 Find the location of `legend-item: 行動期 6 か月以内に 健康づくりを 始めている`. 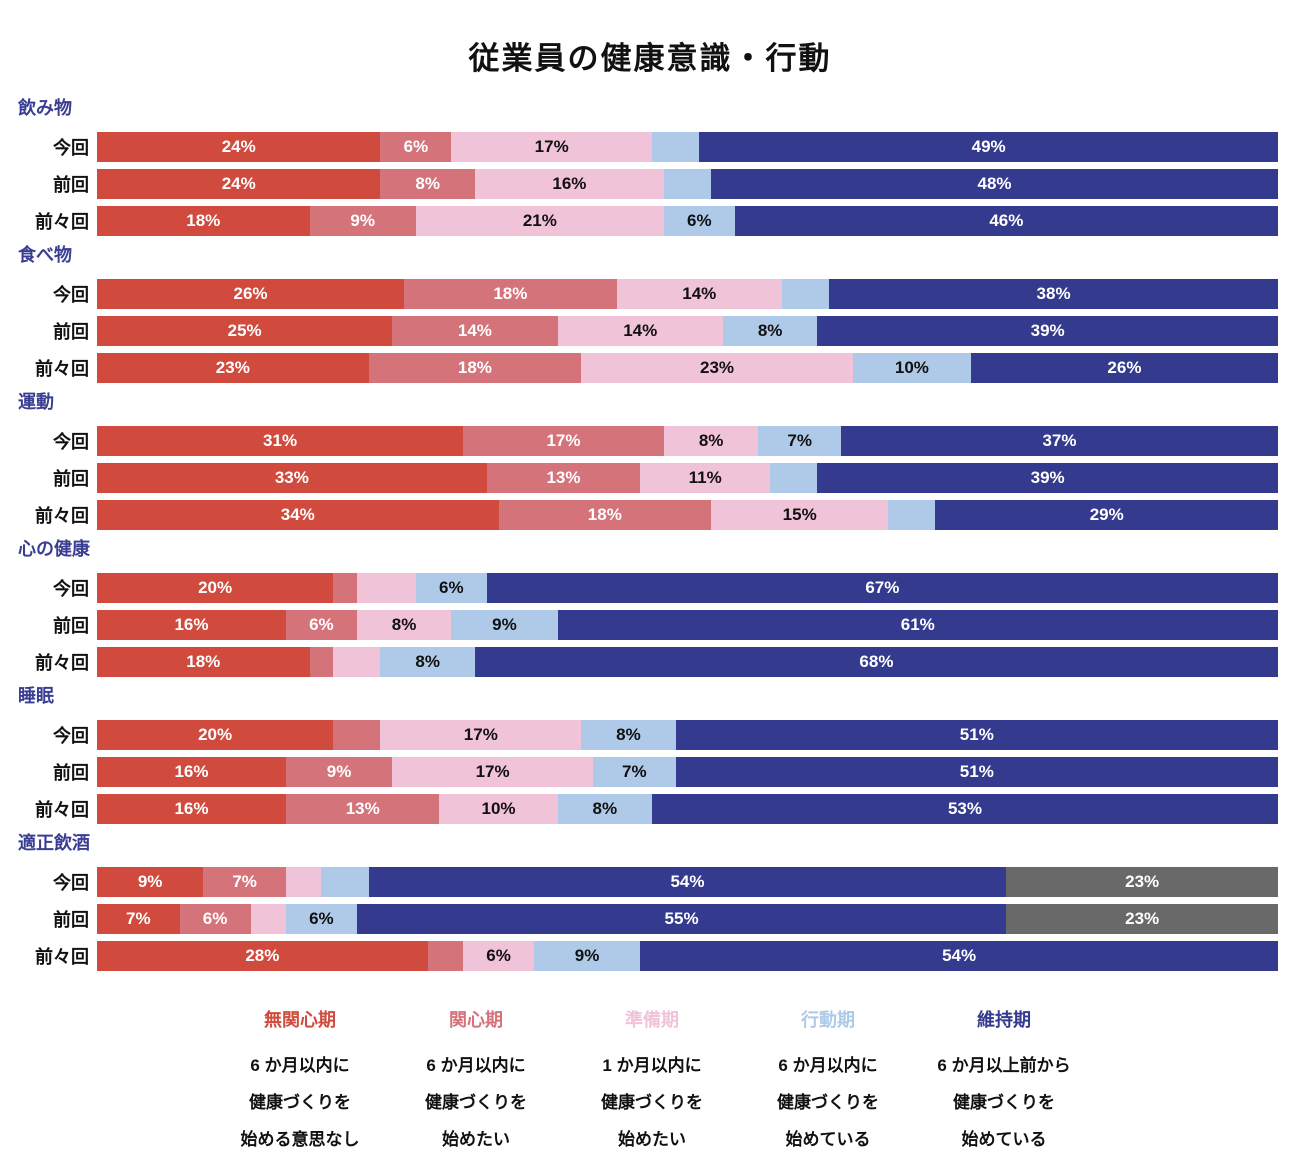

legend-item: 行動期 6 か月以内に 健康づくりを 始めている is located at coordinates (828, 1082).